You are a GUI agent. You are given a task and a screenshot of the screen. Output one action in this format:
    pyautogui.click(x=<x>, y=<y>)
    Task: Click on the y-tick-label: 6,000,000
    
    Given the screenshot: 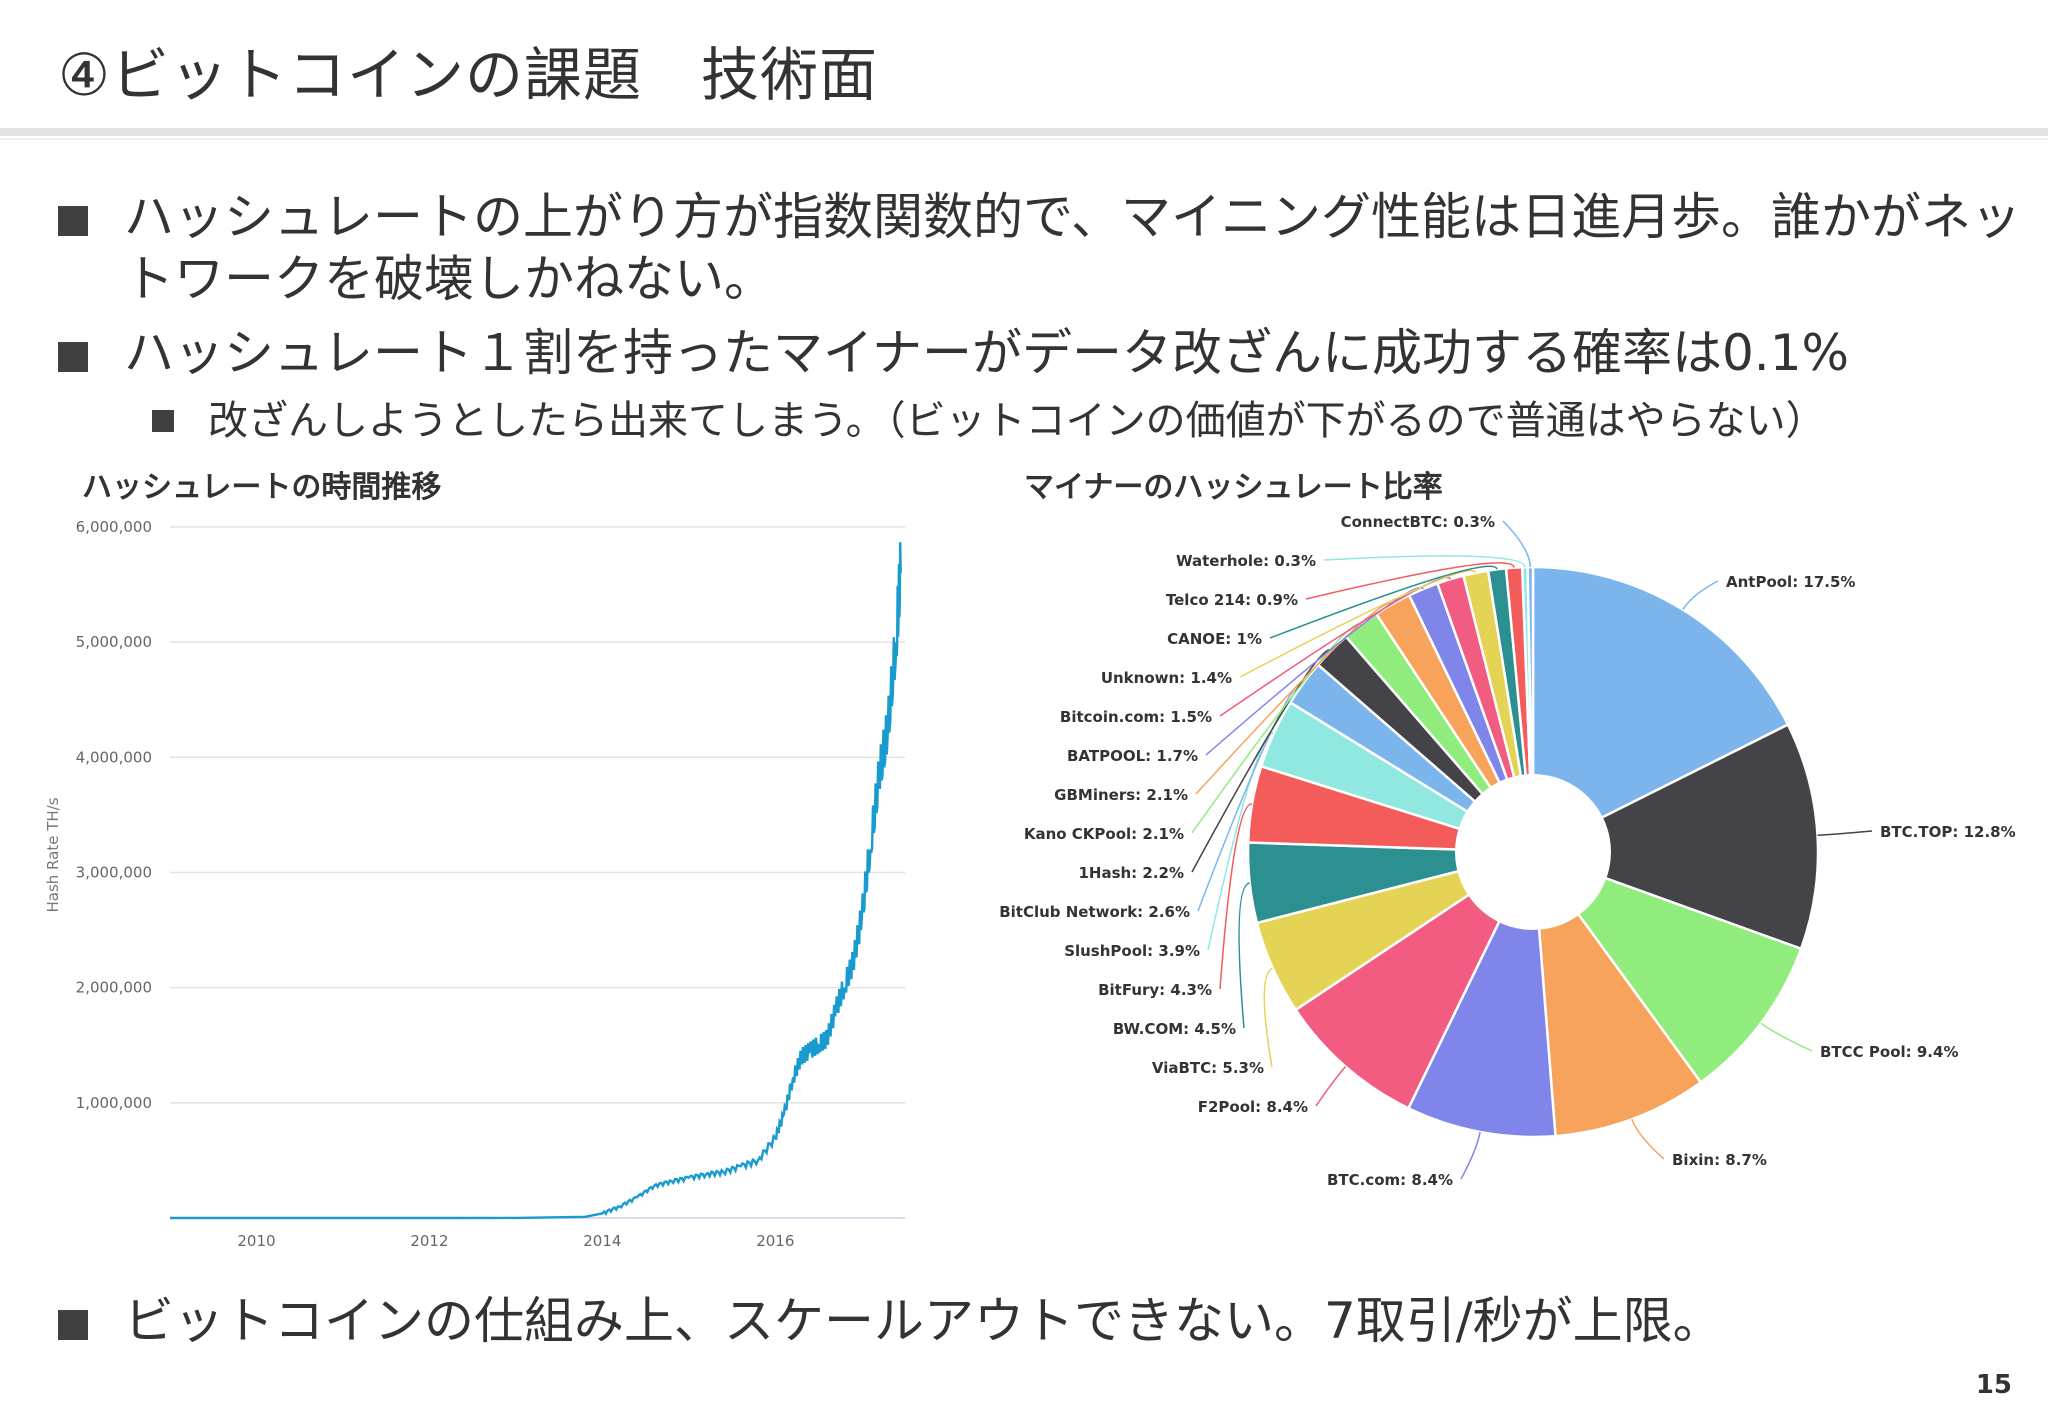 What is the action you would take?
    pyautogui.click(x=114, y=527)
    